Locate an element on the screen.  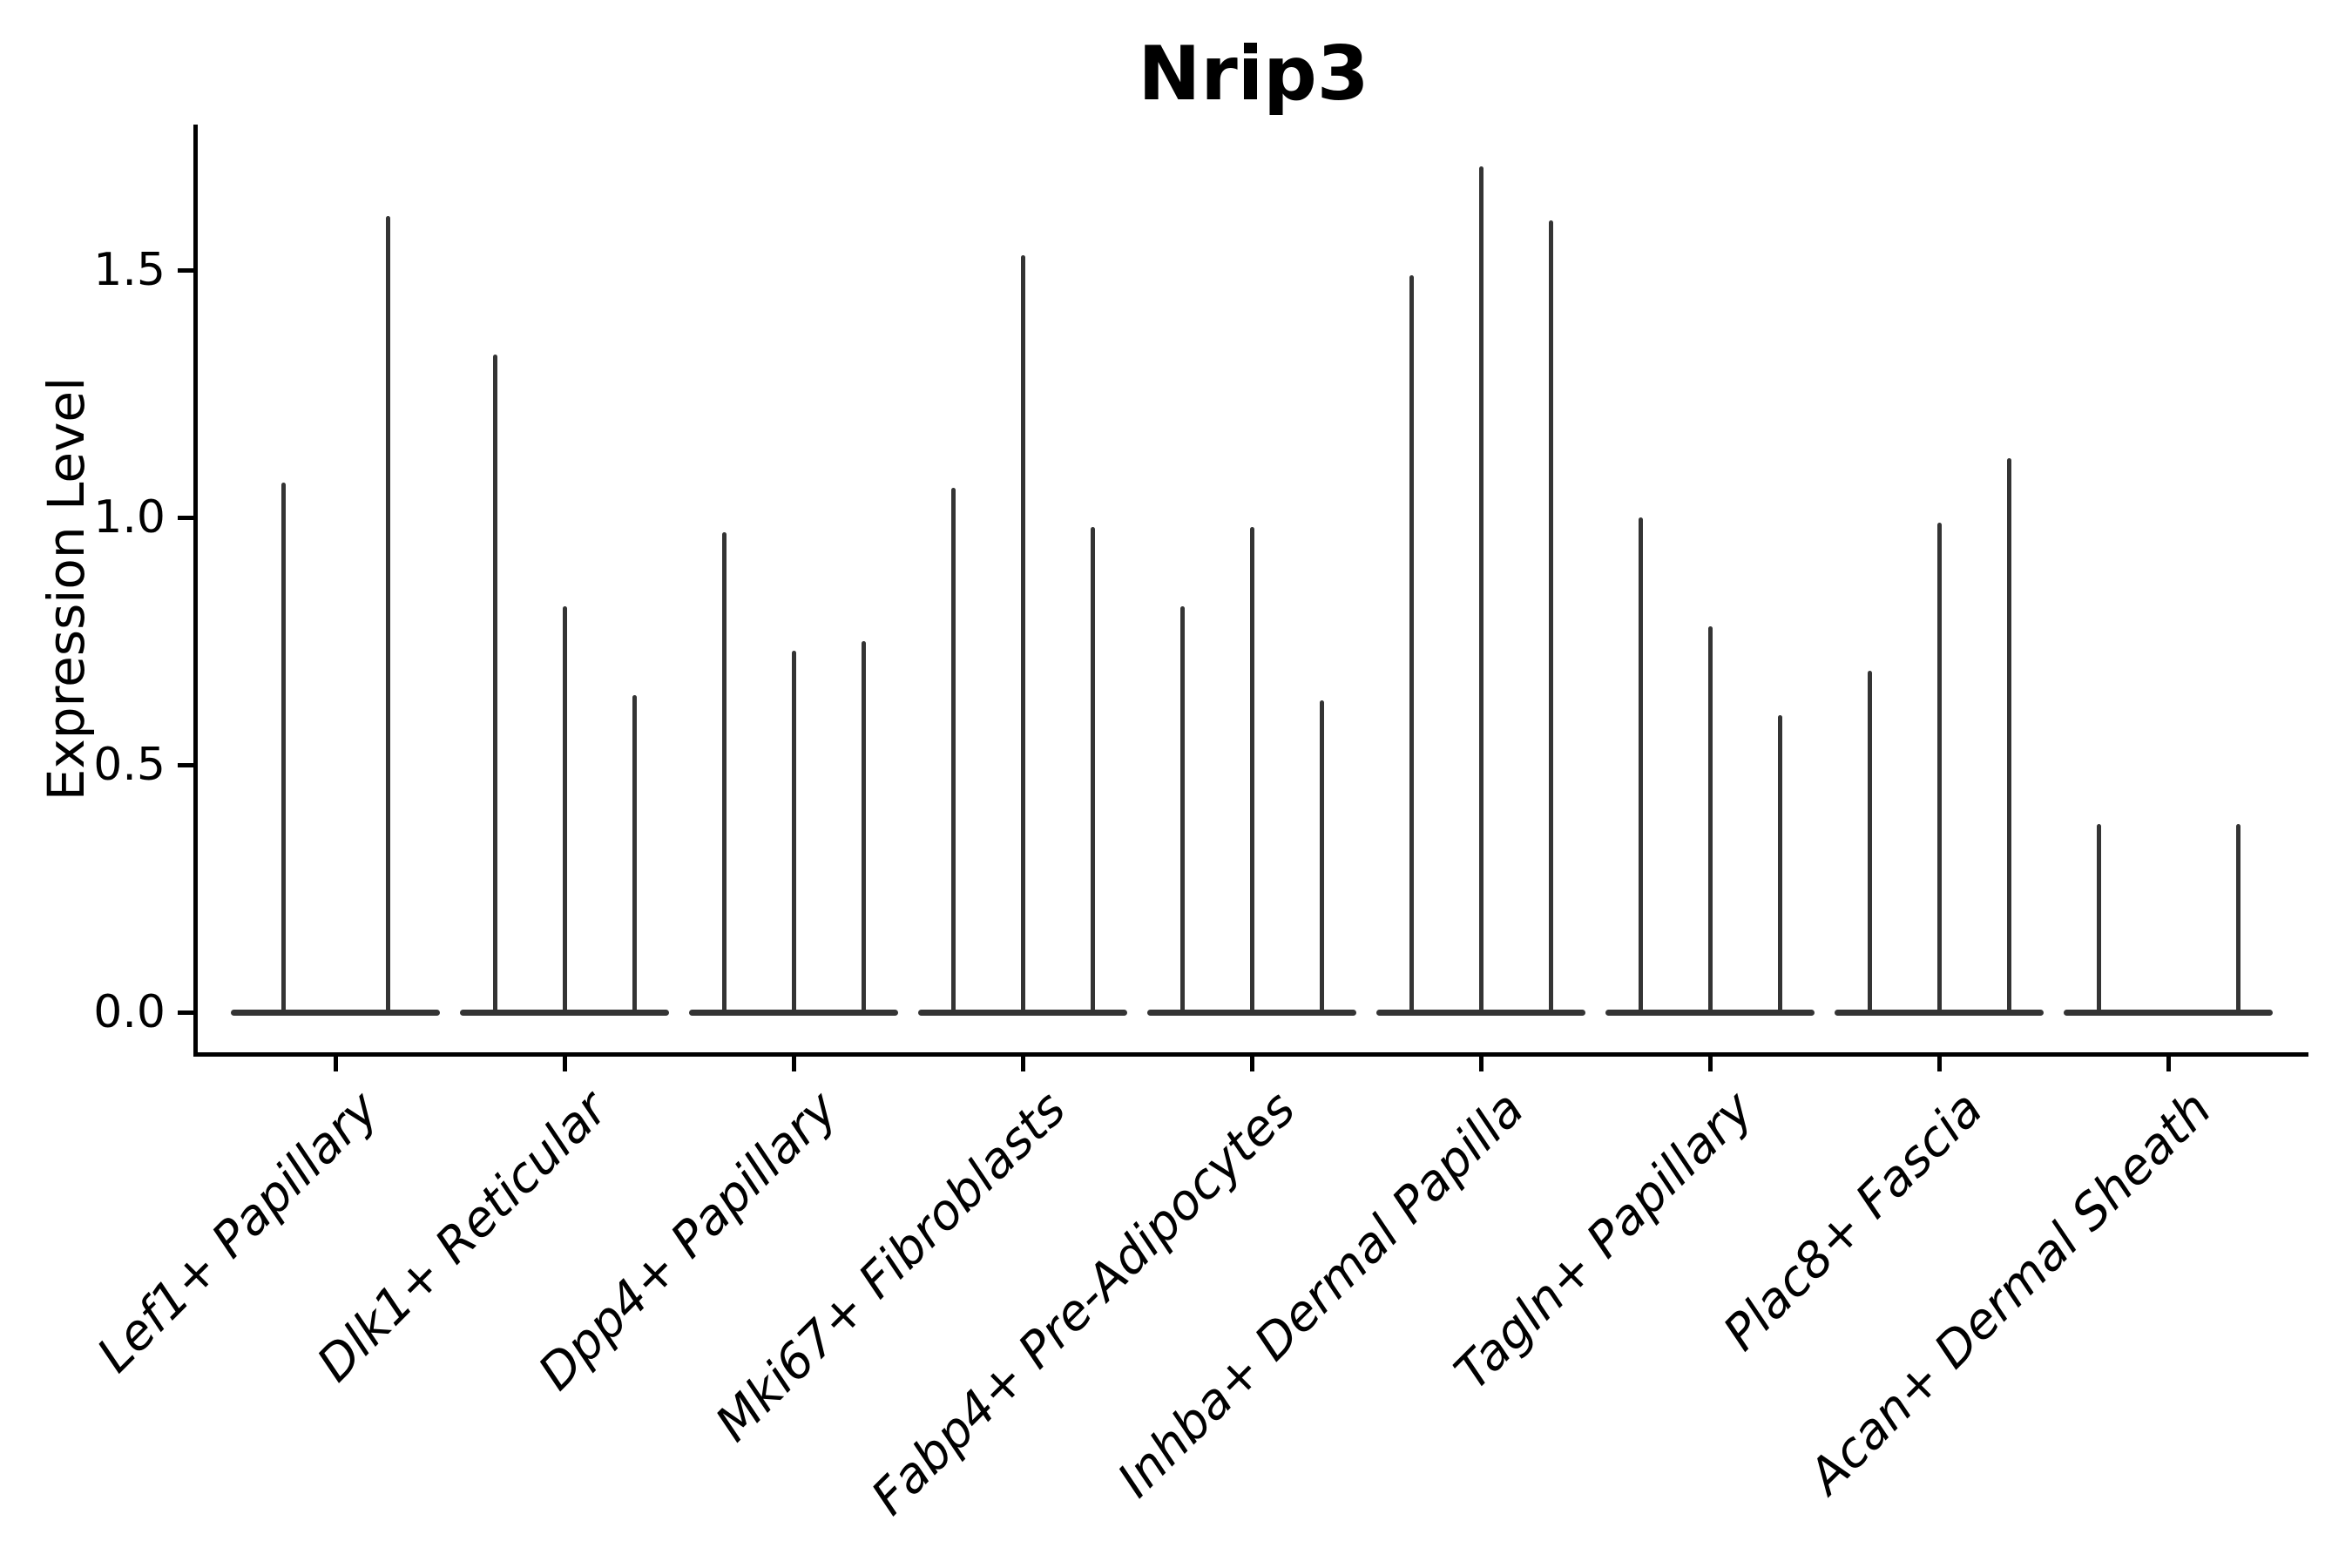
x-axis-spine is located at coordinates (1250, 1054).